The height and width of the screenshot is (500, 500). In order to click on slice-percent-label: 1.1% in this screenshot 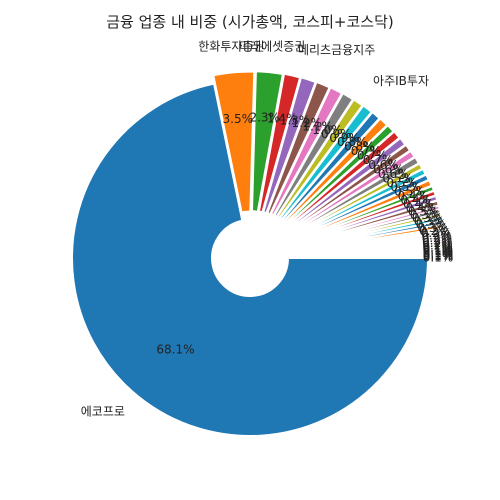, I will do `click(317, 126)`.